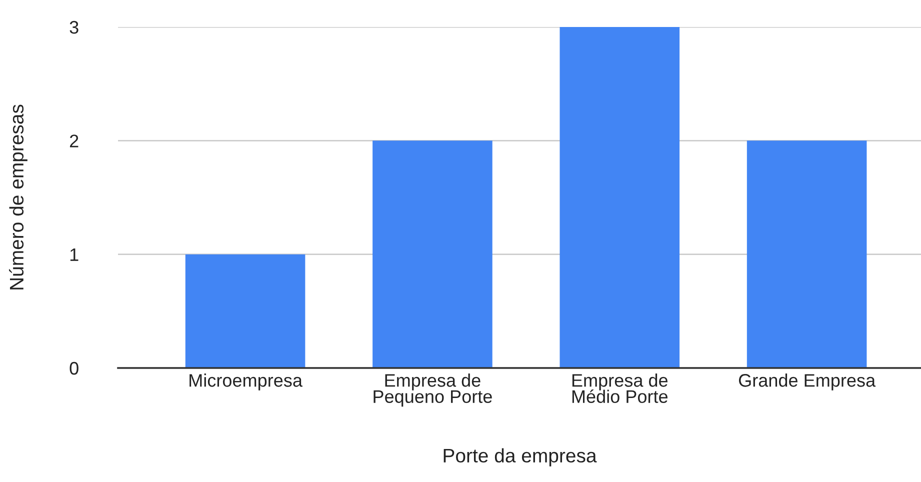  I want to click on y-tick-label: 0, so click(74, 368).